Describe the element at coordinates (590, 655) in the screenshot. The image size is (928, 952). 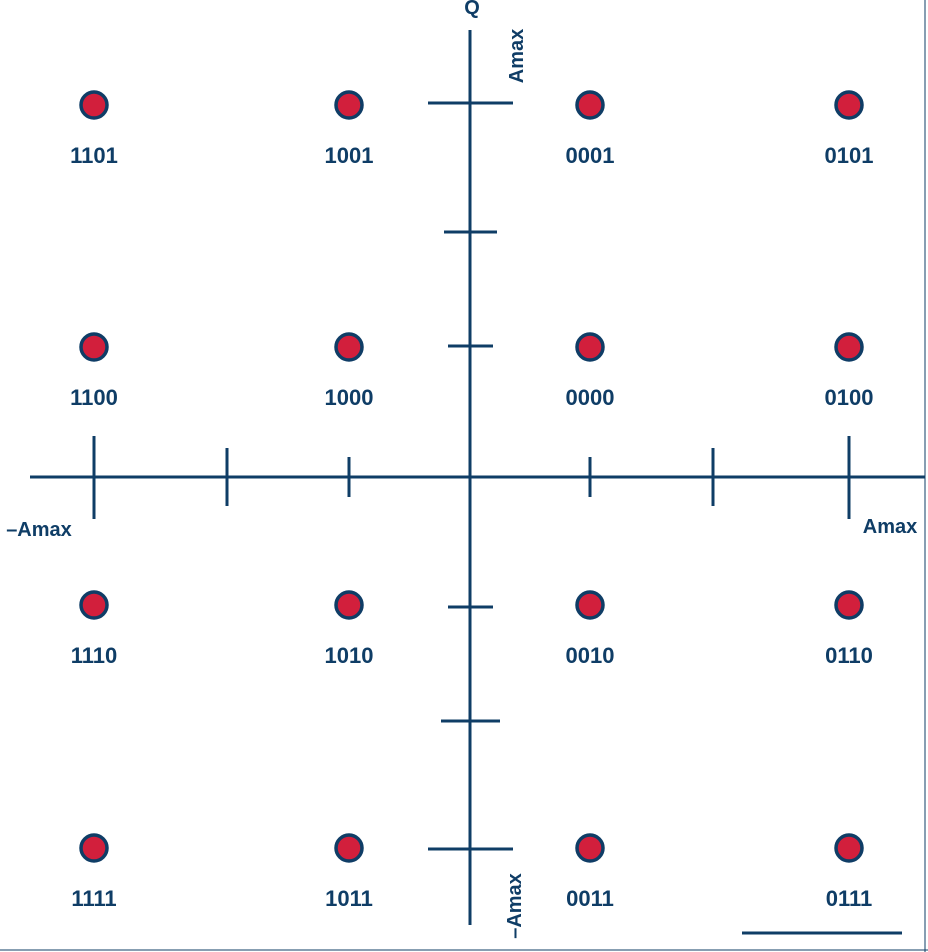
I see `point-code-label: 0010` at that location.